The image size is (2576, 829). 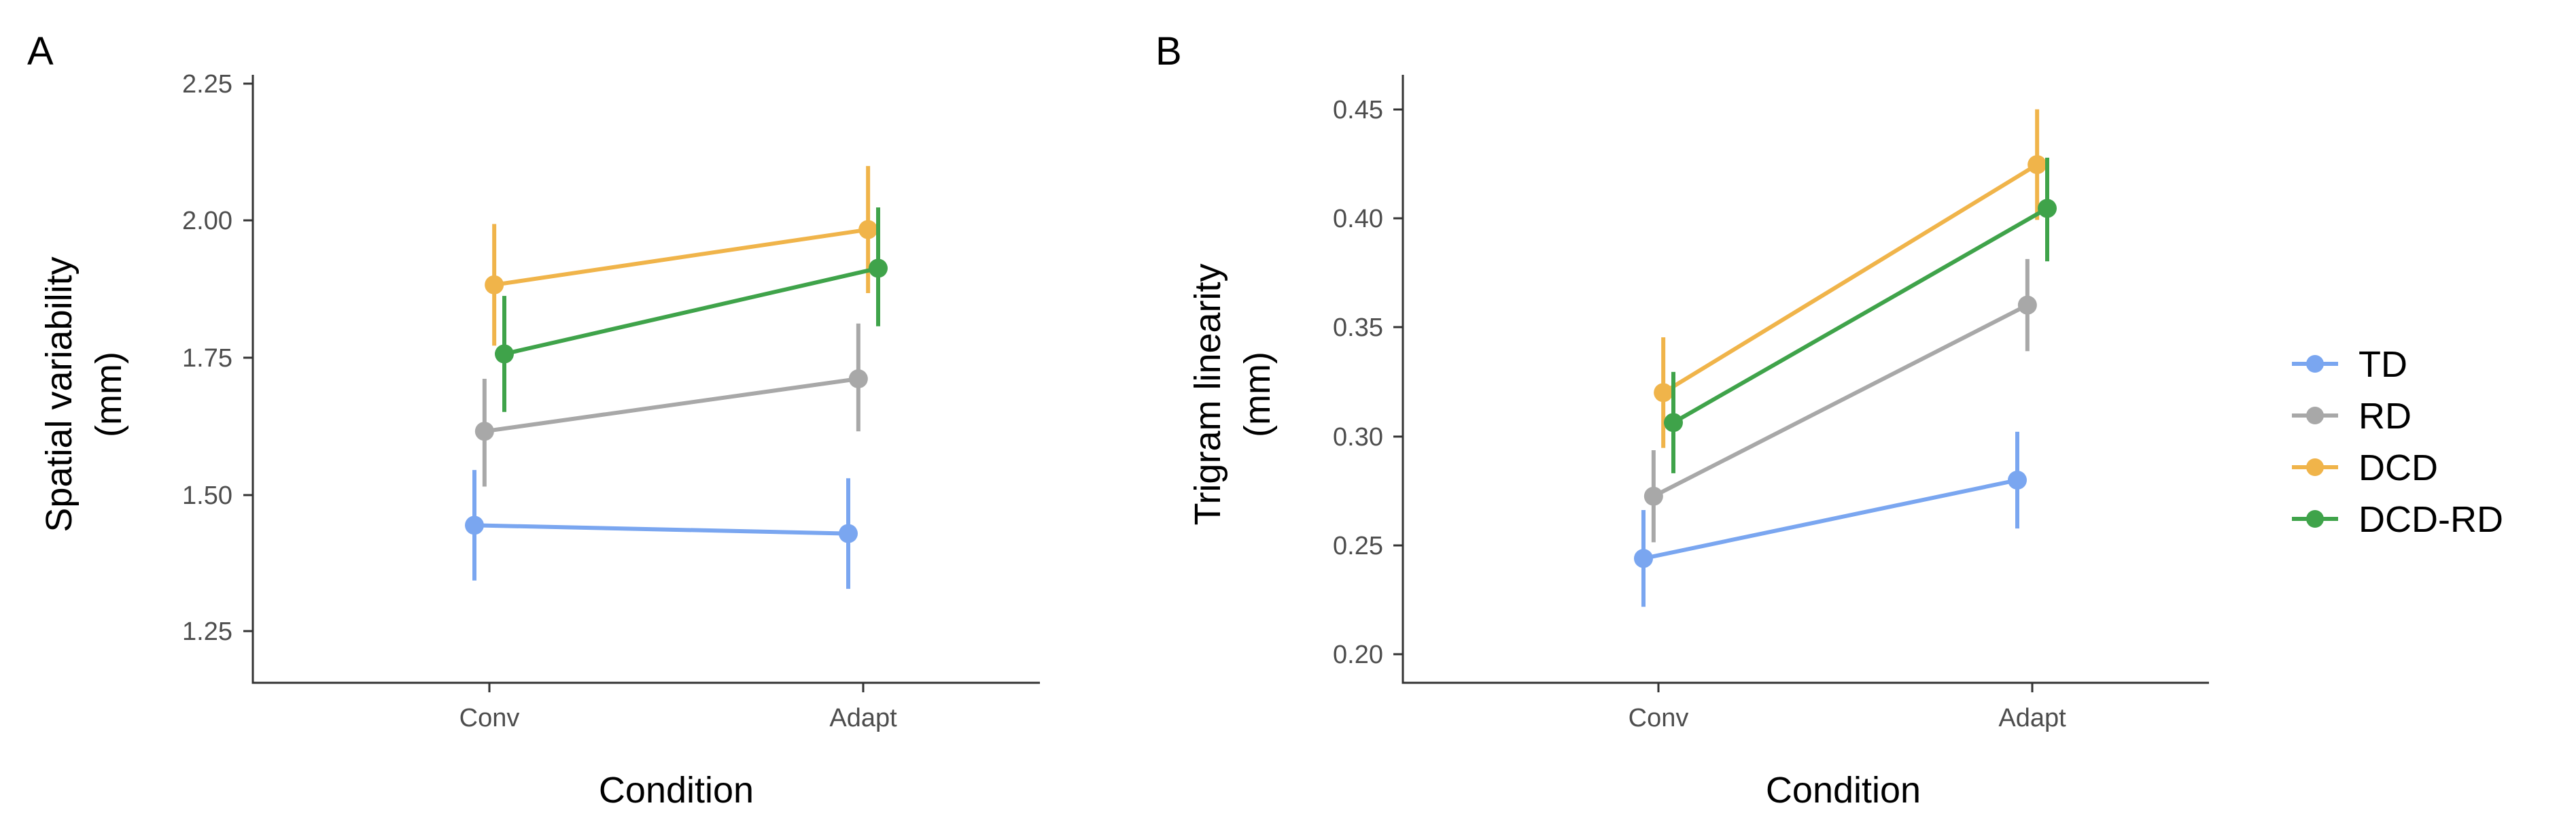 I want to click on panel-b-ytick-label: 0.20, so click(x=1358, y=655).